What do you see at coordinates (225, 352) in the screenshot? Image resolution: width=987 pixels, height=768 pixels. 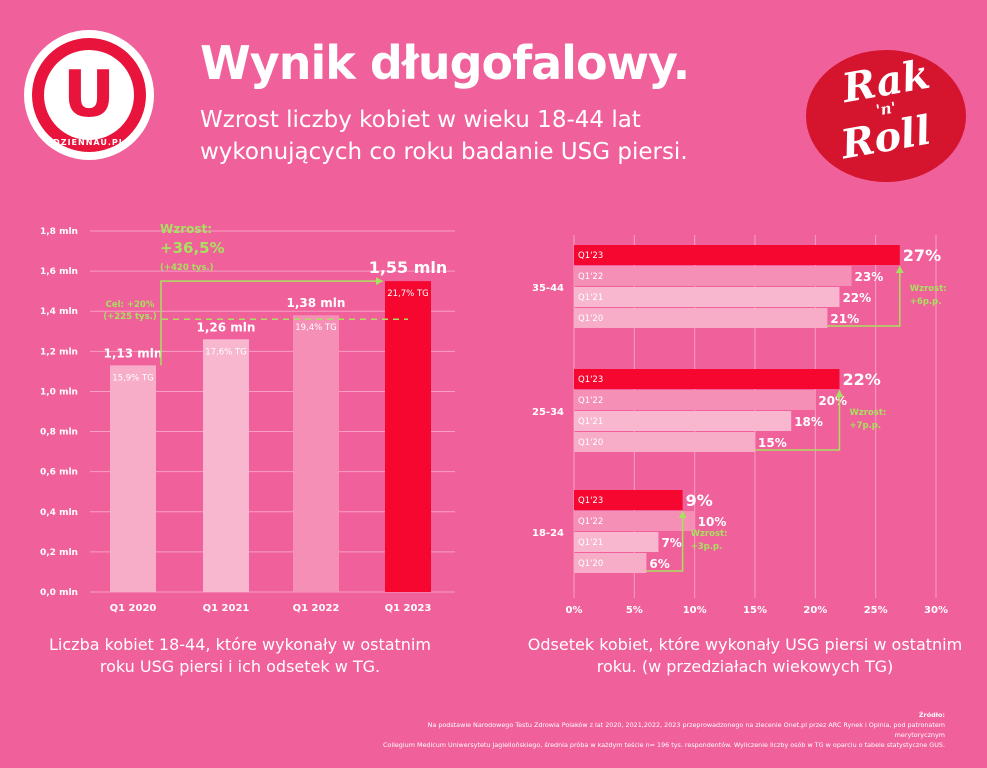 I see `bar-share-label: 17,6% TG` at bounding box center [225, 352].